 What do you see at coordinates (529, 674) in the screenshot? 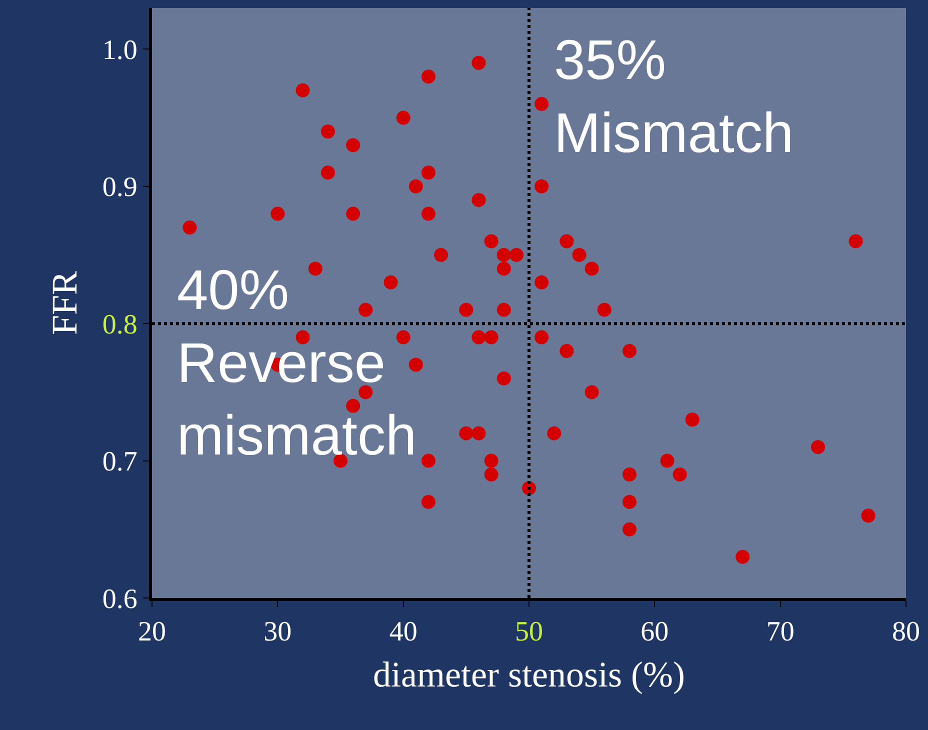
I see `x-axis-title: diameter stenosis (%)` at bounding box center [529, 674].